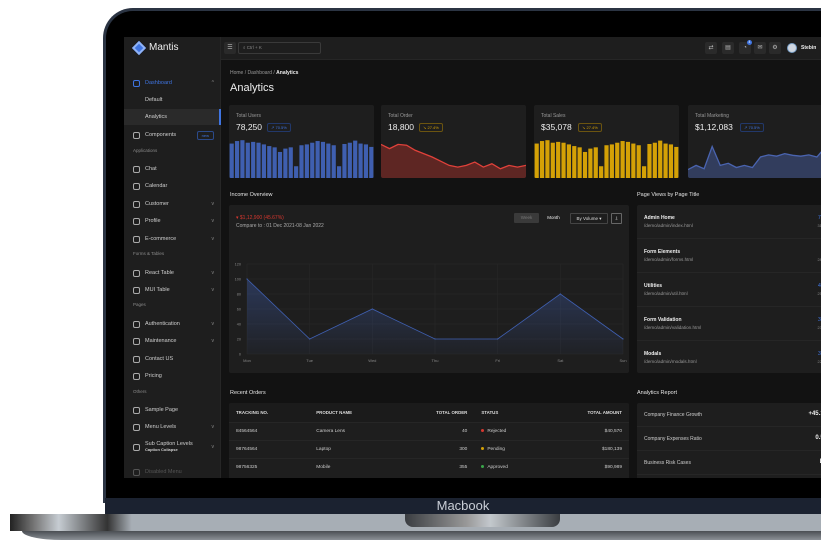 Image resolution: width=821 pixels, height=545 pixels. What do you see at coordinates (172, 341) in the screenshot?
I see `sidebar-item-maintenance: Maintenance v` at bounding box center [172, 341].